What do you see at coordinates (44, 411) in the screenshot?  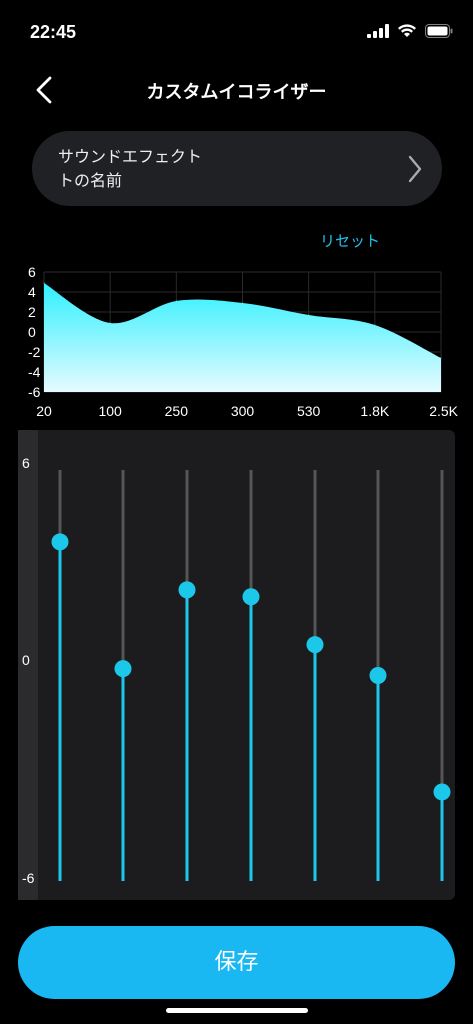 I see `x-tick-label: 20` at bounding box center [44, 411].